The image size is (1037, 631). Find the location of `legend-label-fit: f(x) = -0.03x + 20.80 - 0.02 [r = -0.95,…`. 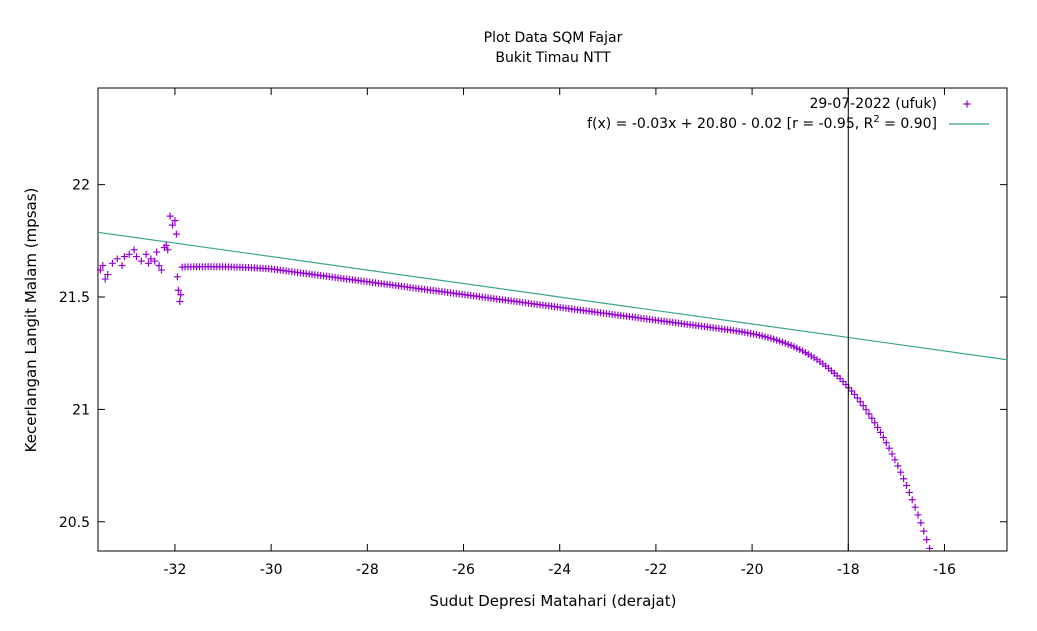

legend-label-fit: f(x) = -0.03x + 20.80 - 0.02 [r = -0.95,… is located at coordinates (762, 123).